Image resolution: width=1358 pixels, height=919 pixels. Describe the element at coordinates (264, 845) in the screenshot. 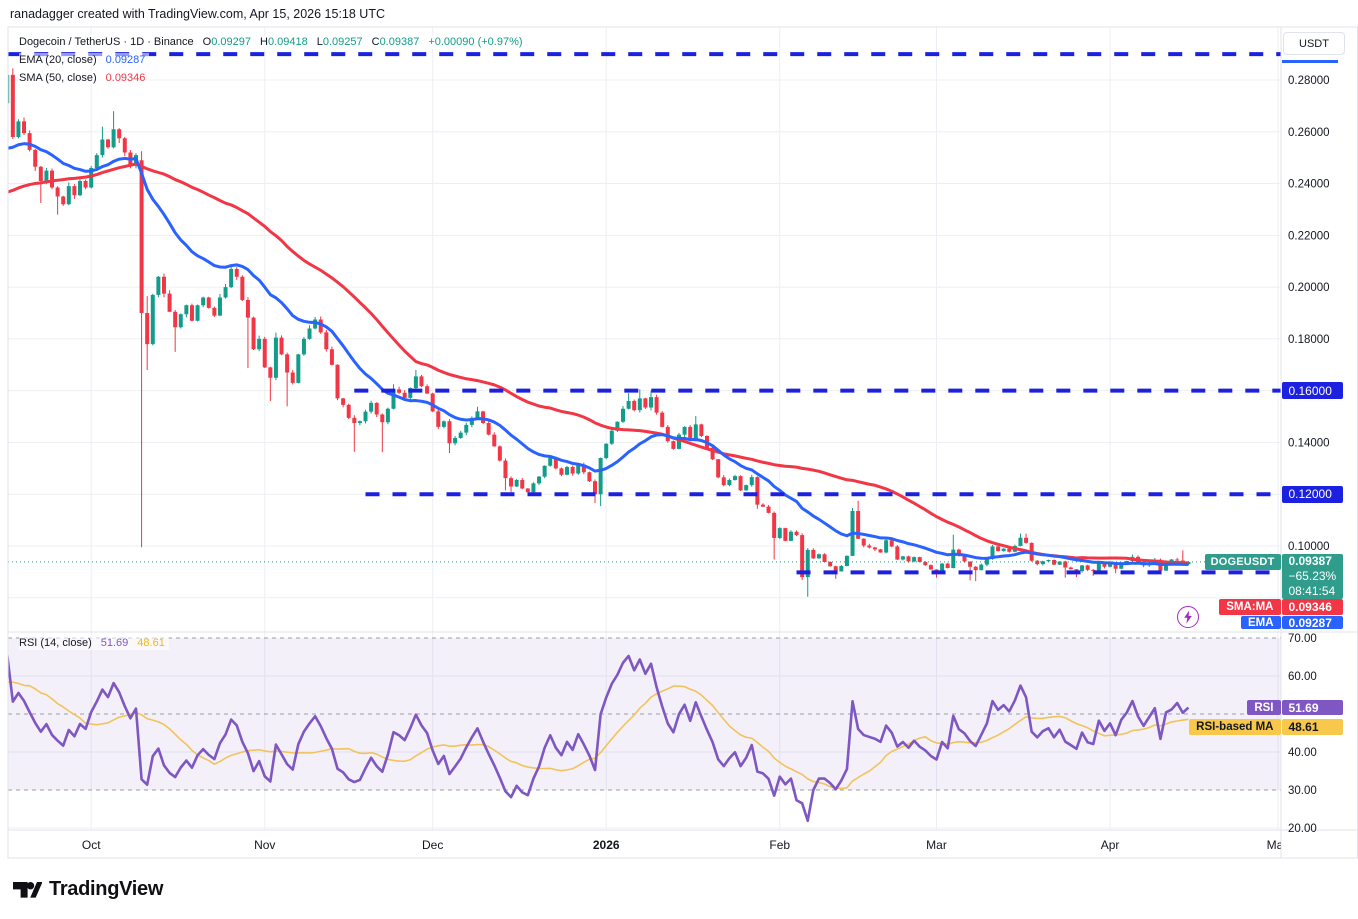

I see `time-axis-label: Nov` at that location.